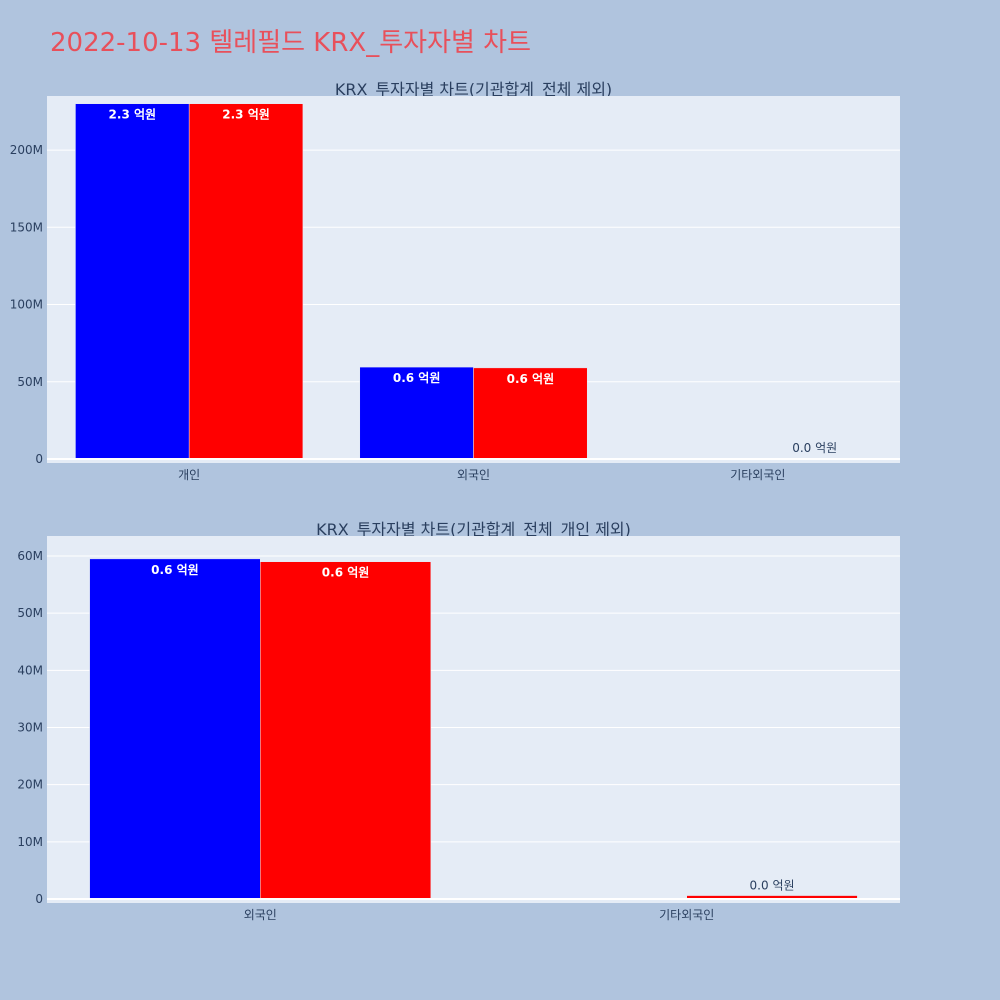  What do you see at coordinates (772, 886) in the screenshot?
I see `bottom-bar-value-label: 0.0 억원` at bounding box center [772, 886].